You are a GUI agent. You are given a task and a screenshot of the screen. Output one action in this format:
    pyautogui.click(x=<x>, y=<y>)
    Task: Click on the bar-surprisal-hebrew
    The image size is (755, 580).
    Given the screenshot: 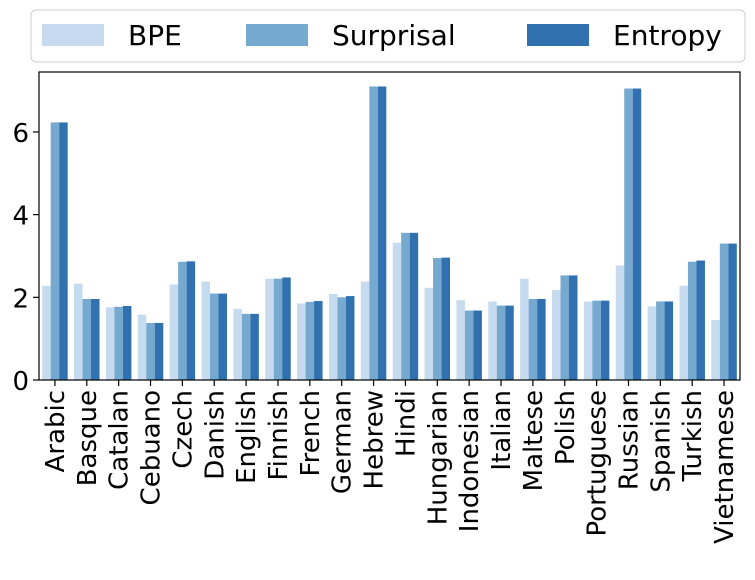 What is the action you would take?
    pyautogui.click(x=373, y=233)
    